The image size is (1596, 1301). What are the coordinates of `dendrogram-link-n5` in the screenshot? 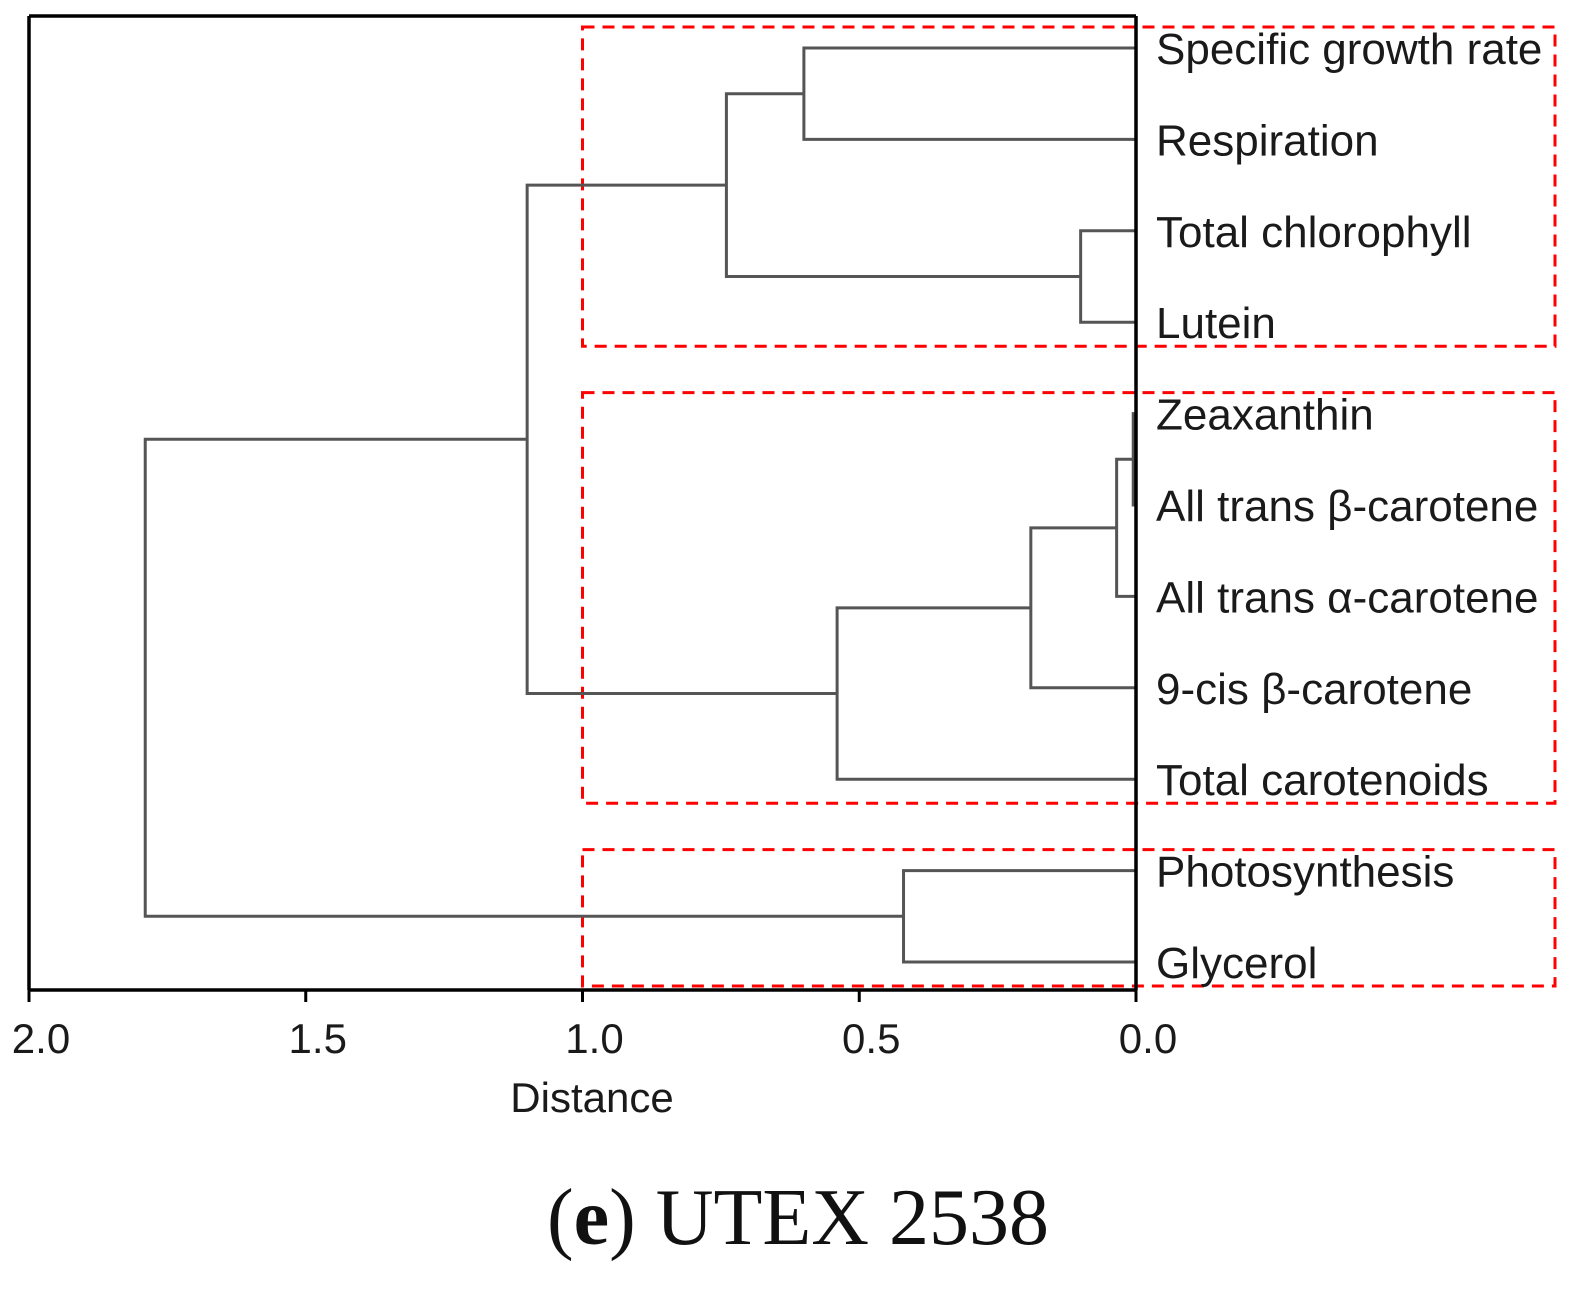 It's located at (1107, 276).